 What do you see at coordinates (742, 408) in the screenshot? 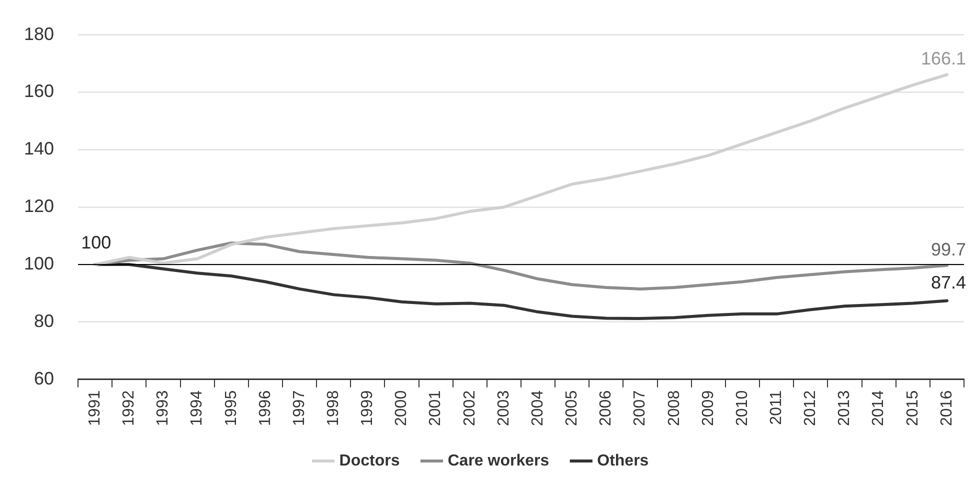
I see `x-tick-label: 2010` at bounding box center [742, 408].